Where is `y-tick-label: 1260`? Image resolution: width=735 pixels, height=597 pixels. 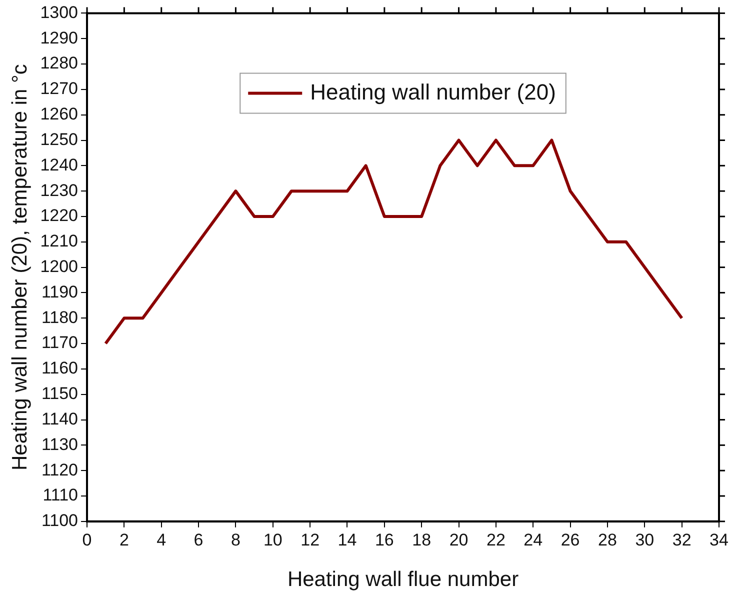
y-tick-label: 1260 is located at coordinates (59, 114).